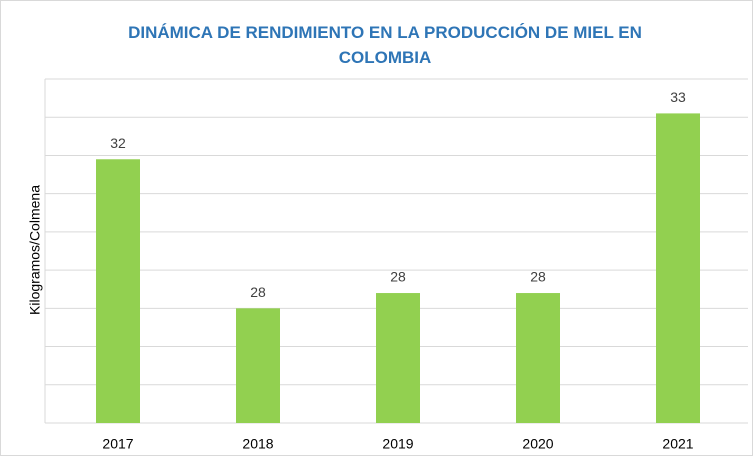 The width and height of the screenshot is (753, 456). What do you see at coordinates (678, 97) in the screenshot?
I see `data-label: 33` at bounding box center [678, 97].